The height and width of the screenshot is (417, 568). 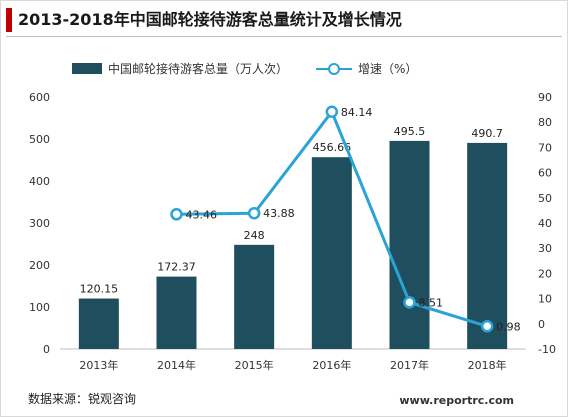 I want to click on growth-data-label: 84.14, so click(x=357, y=112).